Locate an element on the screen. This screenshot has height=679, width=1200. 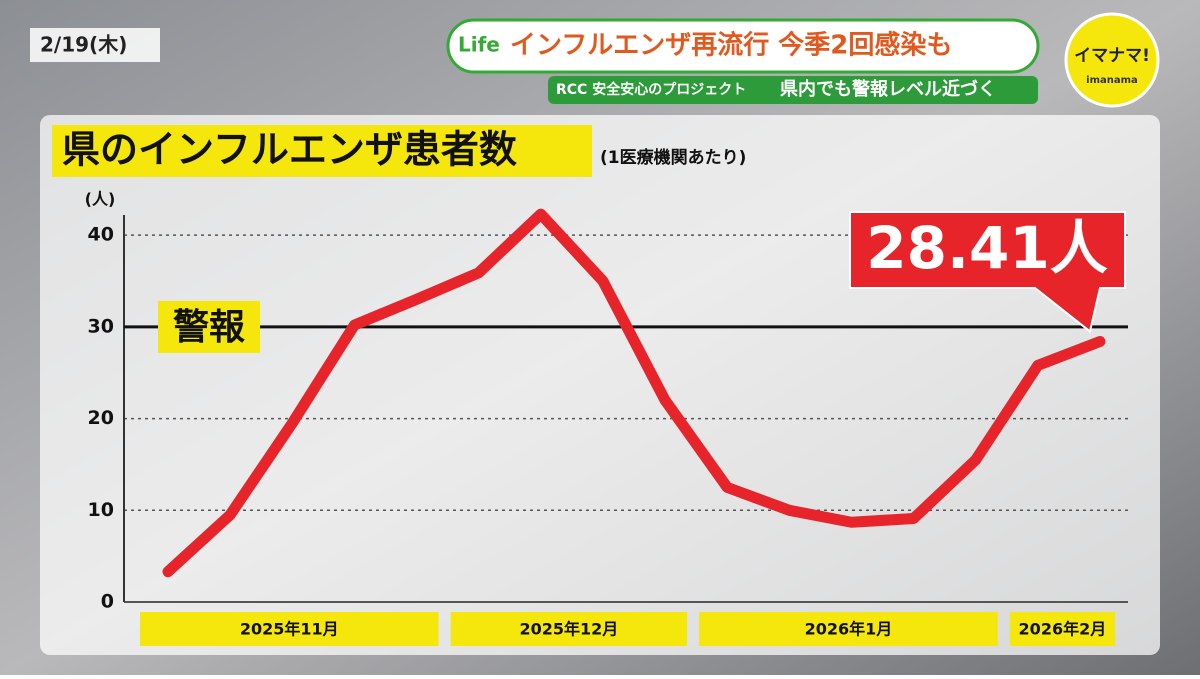
callout-box is located at coordinates (987, 272).